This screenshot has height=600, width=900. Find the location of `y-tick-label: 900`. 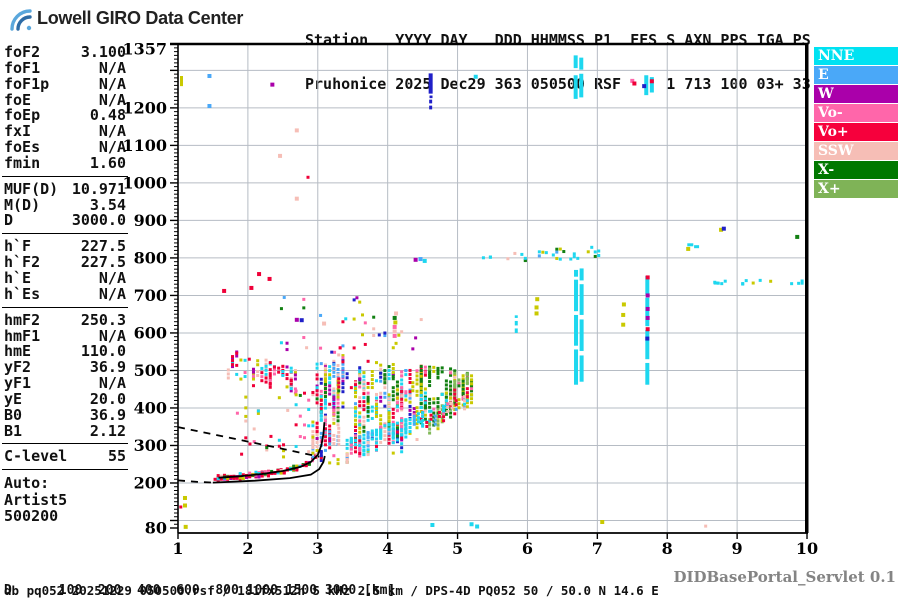

y-tick-label: 900 is located at coordinates (150, 220).